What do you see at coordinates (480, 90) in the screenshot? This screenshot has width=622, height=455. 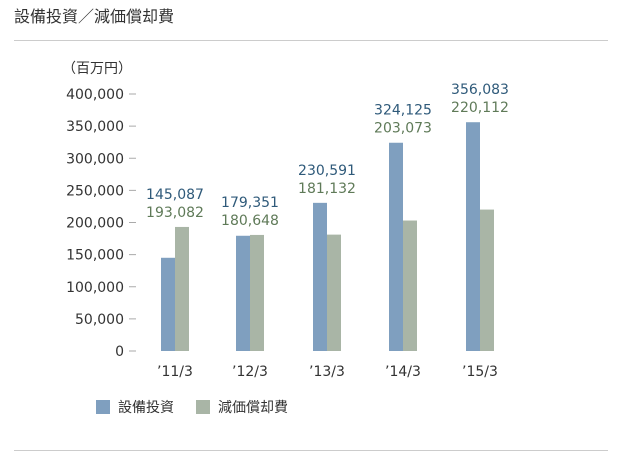 I see `data-label-capex: 356,083` at bounding box center [480, 90].